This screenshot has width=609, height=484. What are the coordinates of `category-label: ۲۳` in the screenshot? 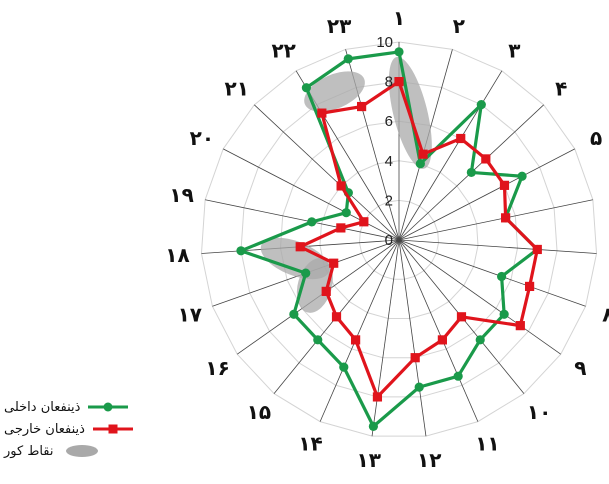 It's located at (339, 26).